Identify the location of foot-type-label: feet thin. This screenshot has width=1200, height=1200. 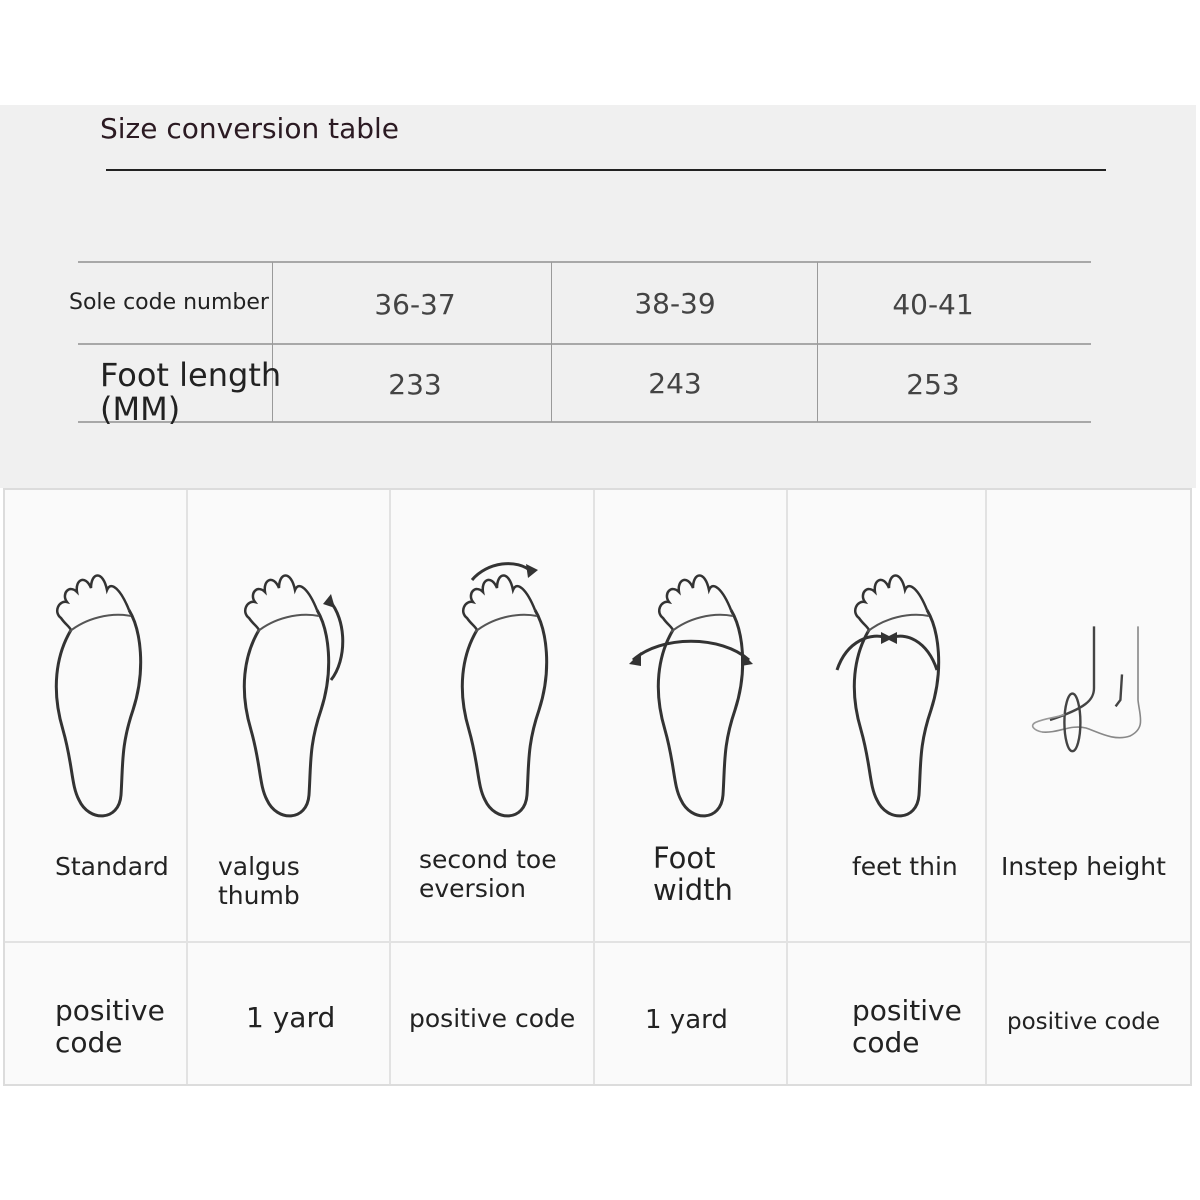
(886, 866).